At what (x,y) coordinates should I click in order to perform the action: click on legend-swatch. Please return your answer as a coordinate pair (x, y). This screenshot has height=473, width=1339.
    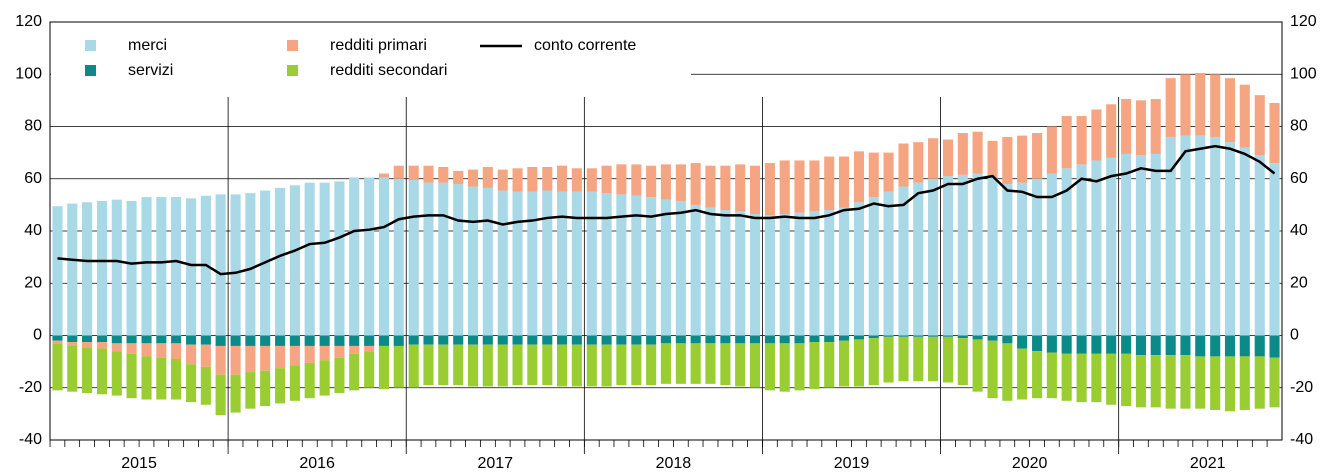
    Looking at the image, I should click on (292, 45).